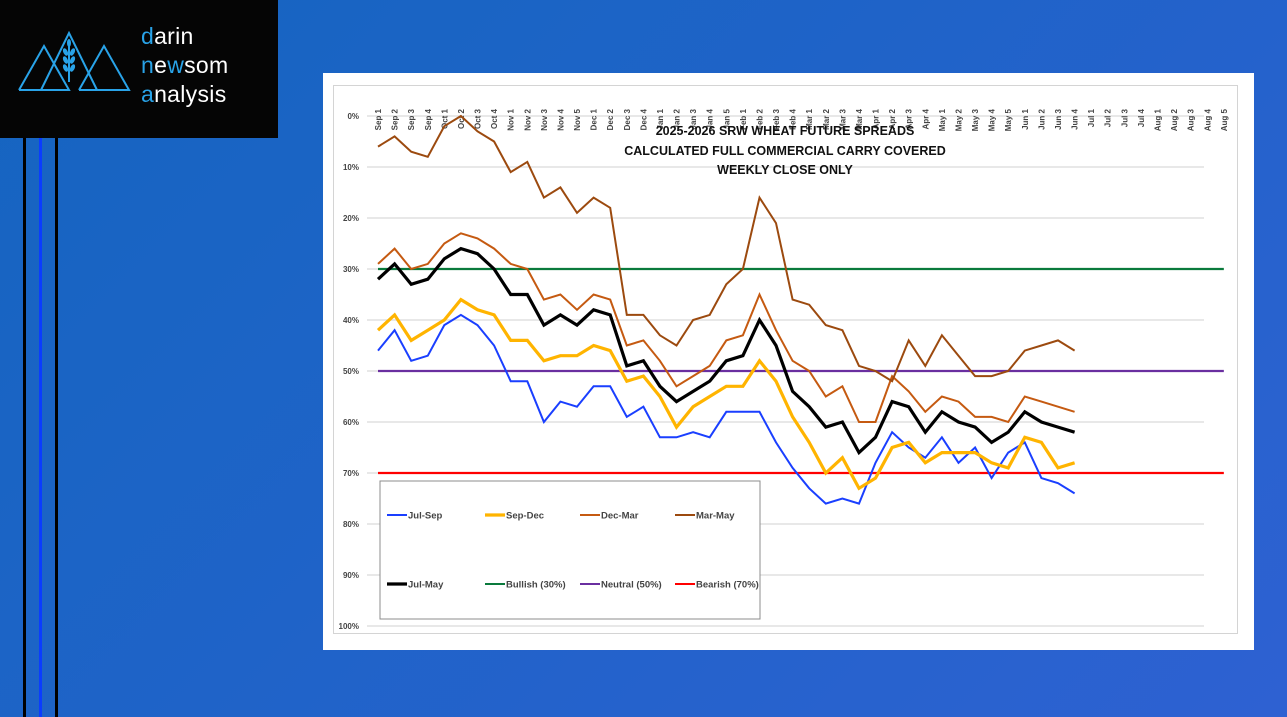 This screenshot has width=1287, height=717. What do you see at coordinates (785, 131) in the screenshot?
I see `chart-title-line-1: 2025-2026 SRW WHEAT FUTURE SPREADS` at bounding box center [785, 131].